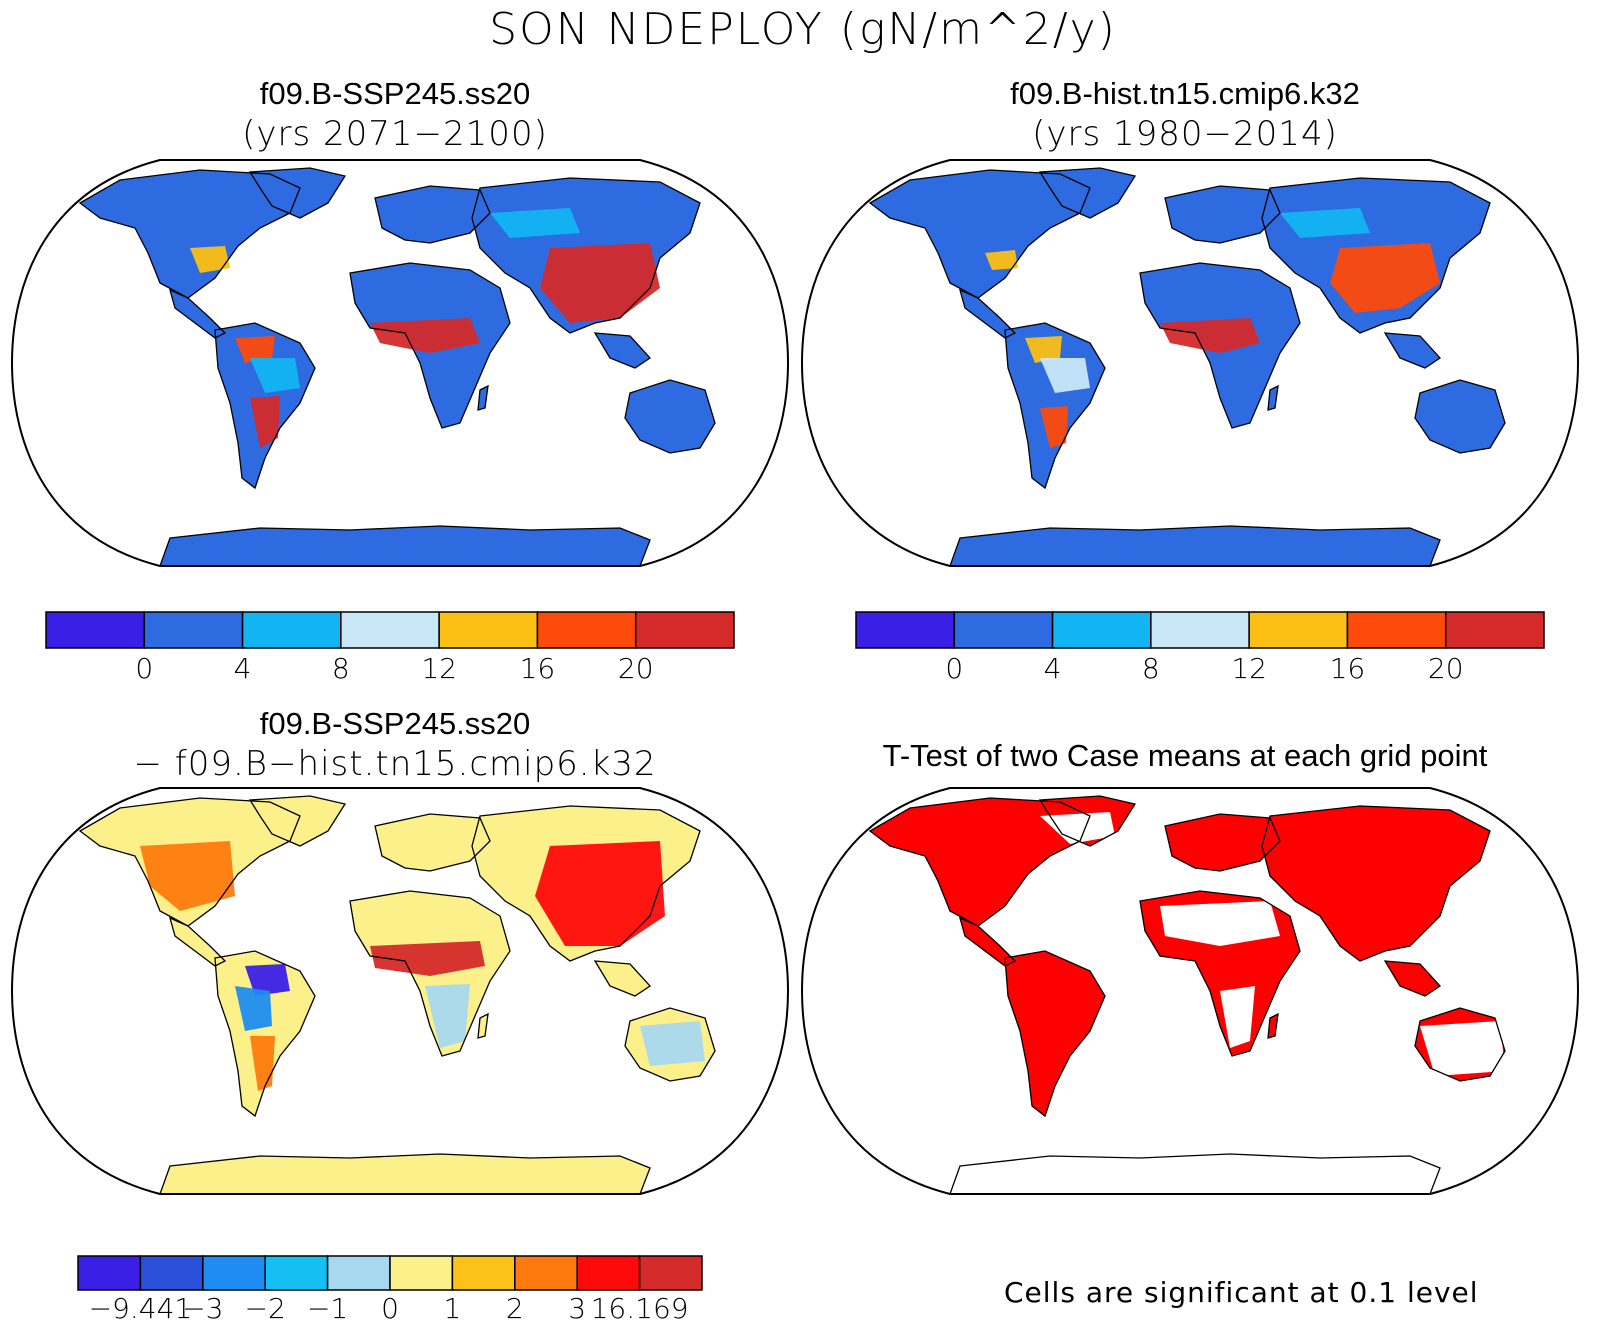 This screenshot has height=1326, width=1606. Describe the element at coordinates (265, 1308) in the screenshot. I see `colorbar-tick-label: −2` at that location.